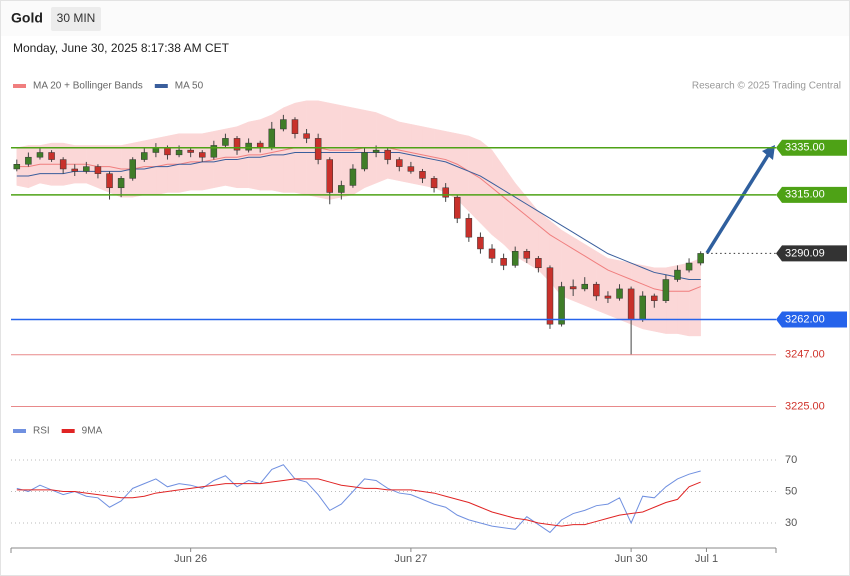  Describe the element at coordinates (768, 152) in the screenshot. I see `arrow-head` at that location.